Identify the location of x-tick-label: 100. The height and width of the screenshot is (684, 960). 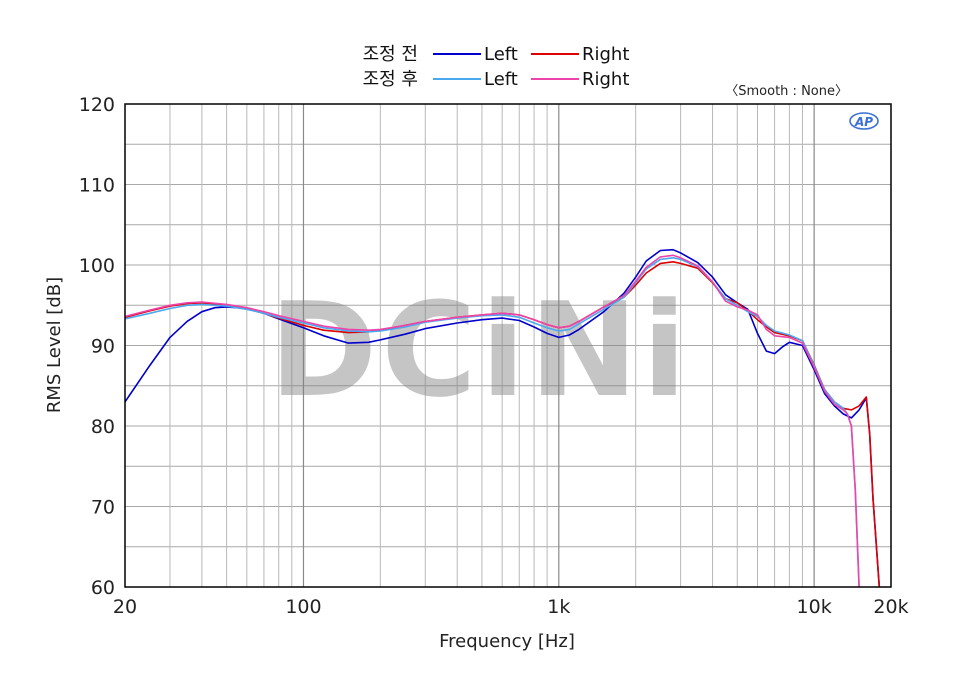
(303, 607).